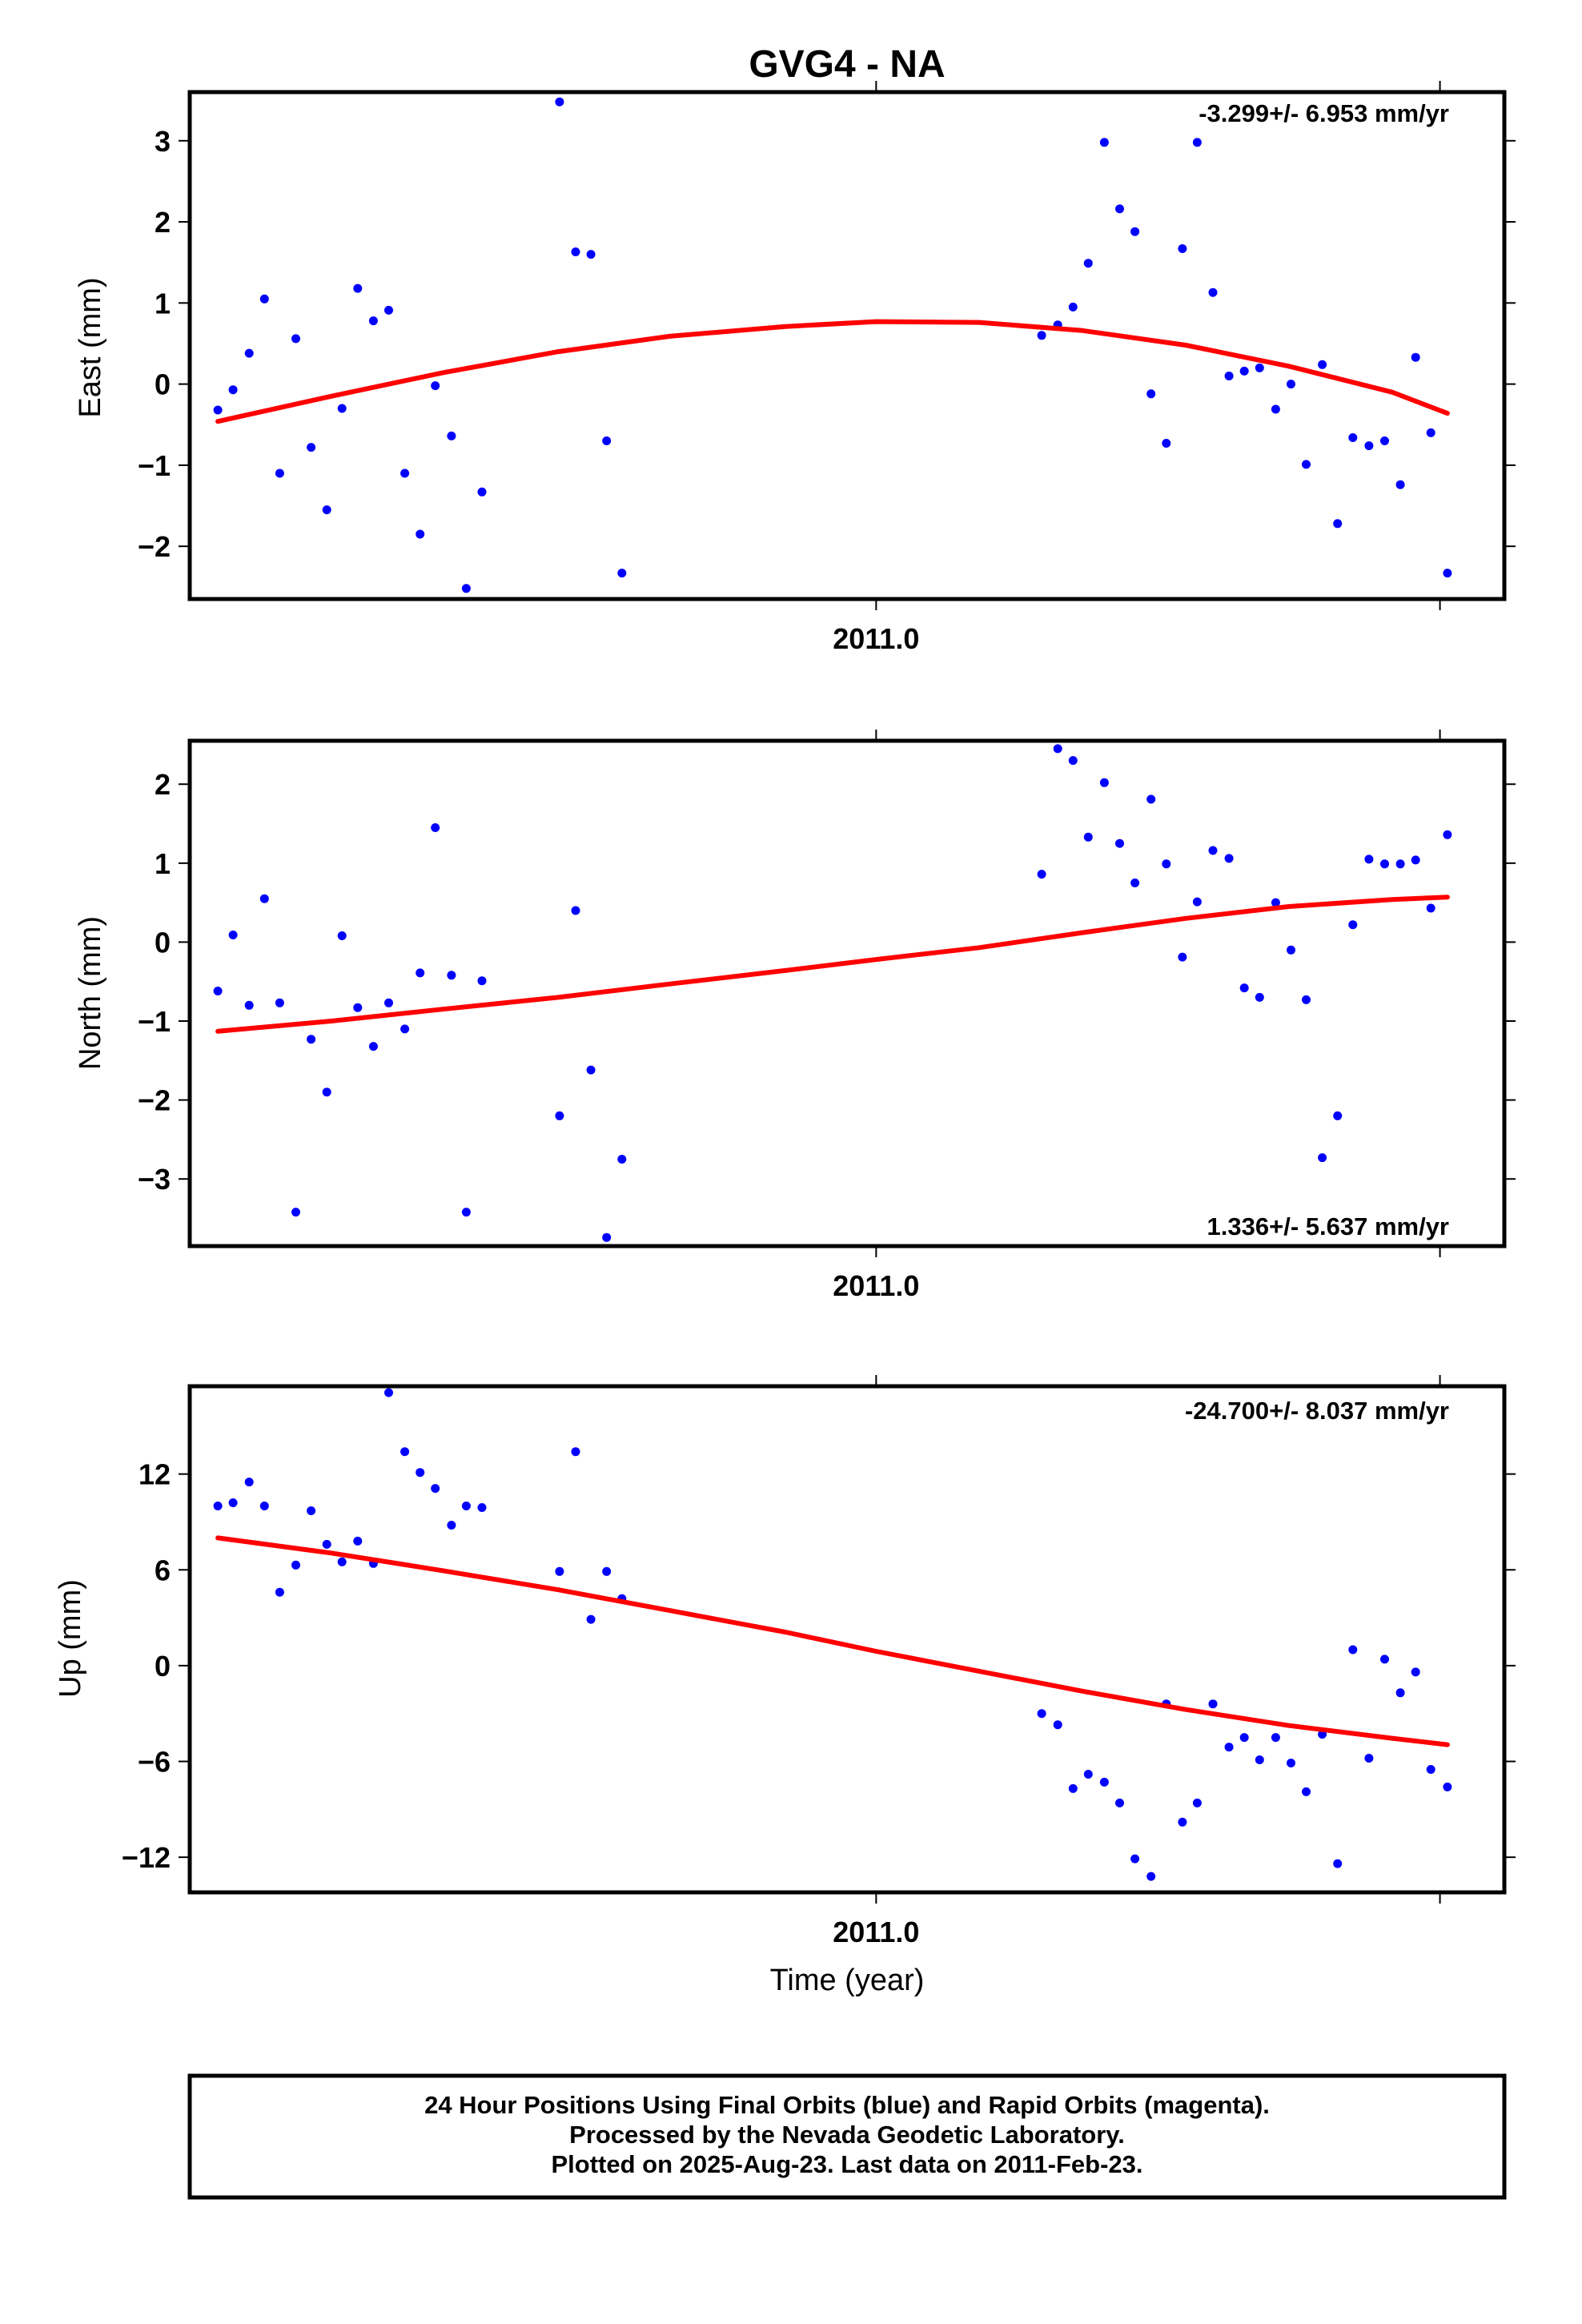  Describe the element at coordinates (163, 784) in the screenshot. I see `north-ytick-label-0: 2` at that location.